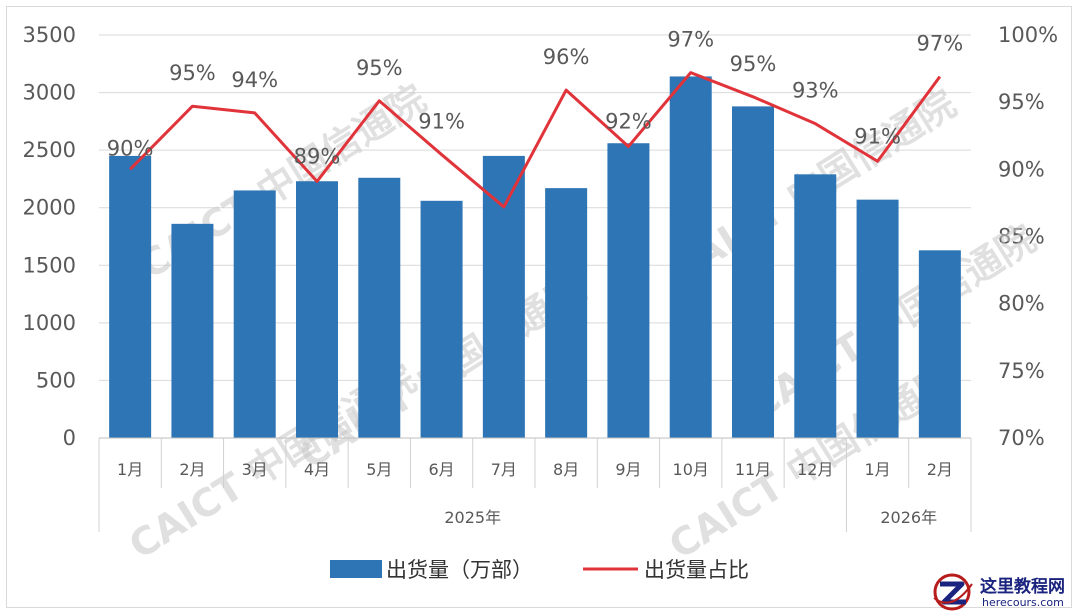 Image resolution: width=1080 pixels, height=616 pixels. I want to click on legend-swatch-bars, so click(356, 569).